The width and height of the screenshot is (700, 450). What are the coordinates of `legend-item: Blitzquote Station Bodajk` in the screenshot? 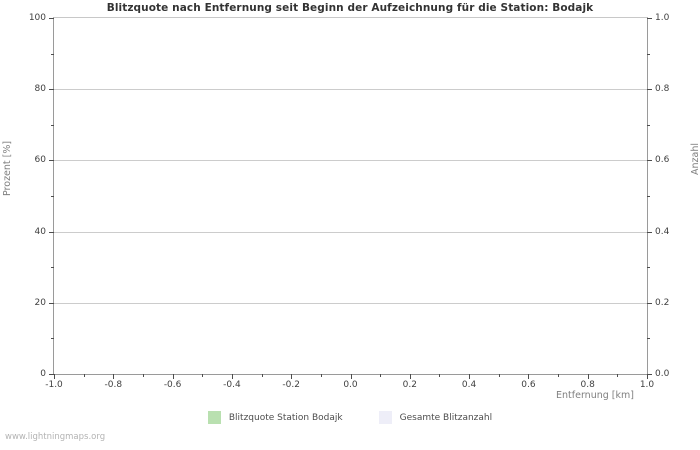 It's located at (275, 417).